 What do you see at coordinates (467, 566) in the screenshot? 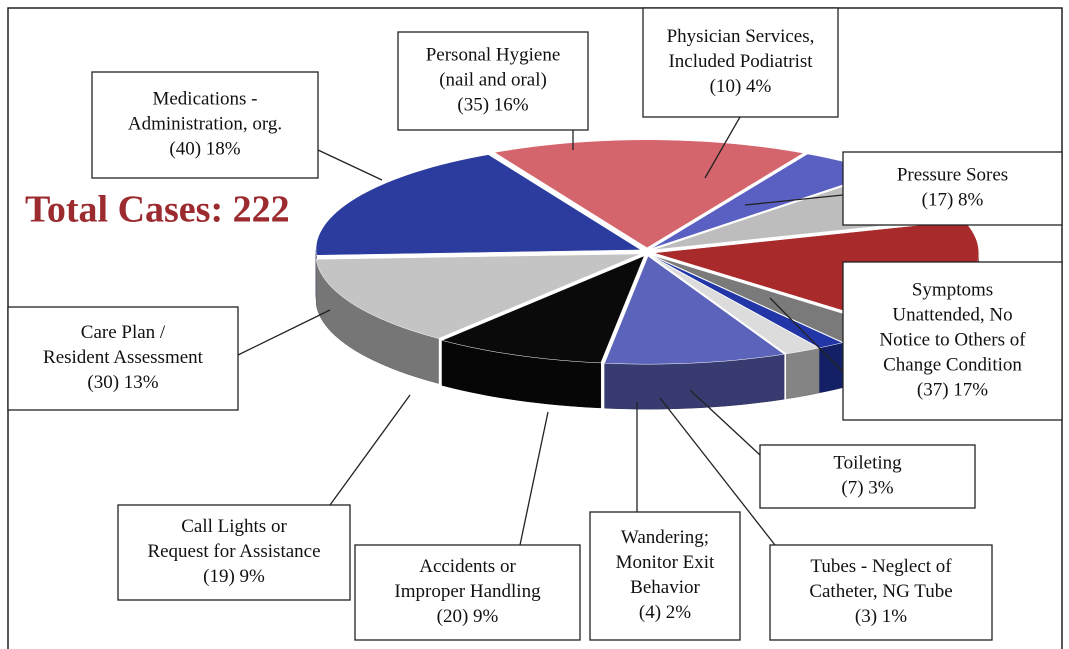
I see `slice-label: Accidents or` at bounding box center [467, 566].